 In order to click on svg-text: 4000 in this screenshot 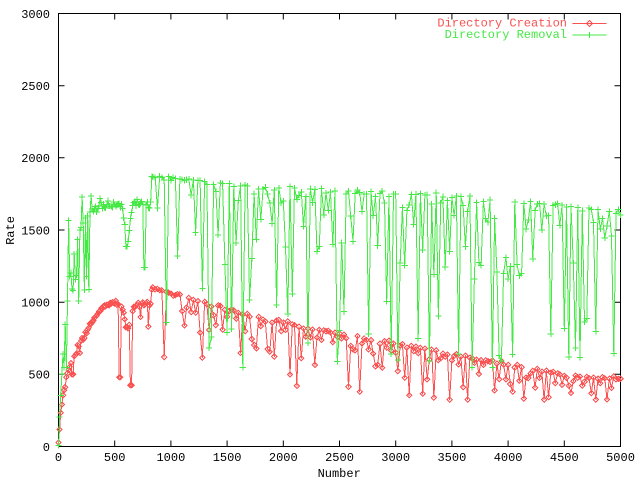, I will do `click(508, 458)`.